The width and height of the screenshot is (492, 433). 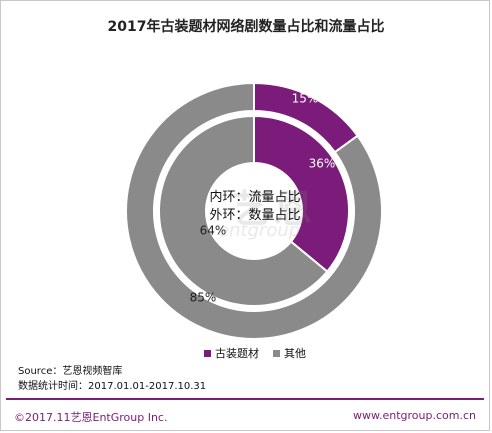 What do you see at coordinates (246, 27) in the screenshot?
I see `chart-title: 2017年古装题材网络剧数量占比和流量占比` at bounding box center [246, 27].